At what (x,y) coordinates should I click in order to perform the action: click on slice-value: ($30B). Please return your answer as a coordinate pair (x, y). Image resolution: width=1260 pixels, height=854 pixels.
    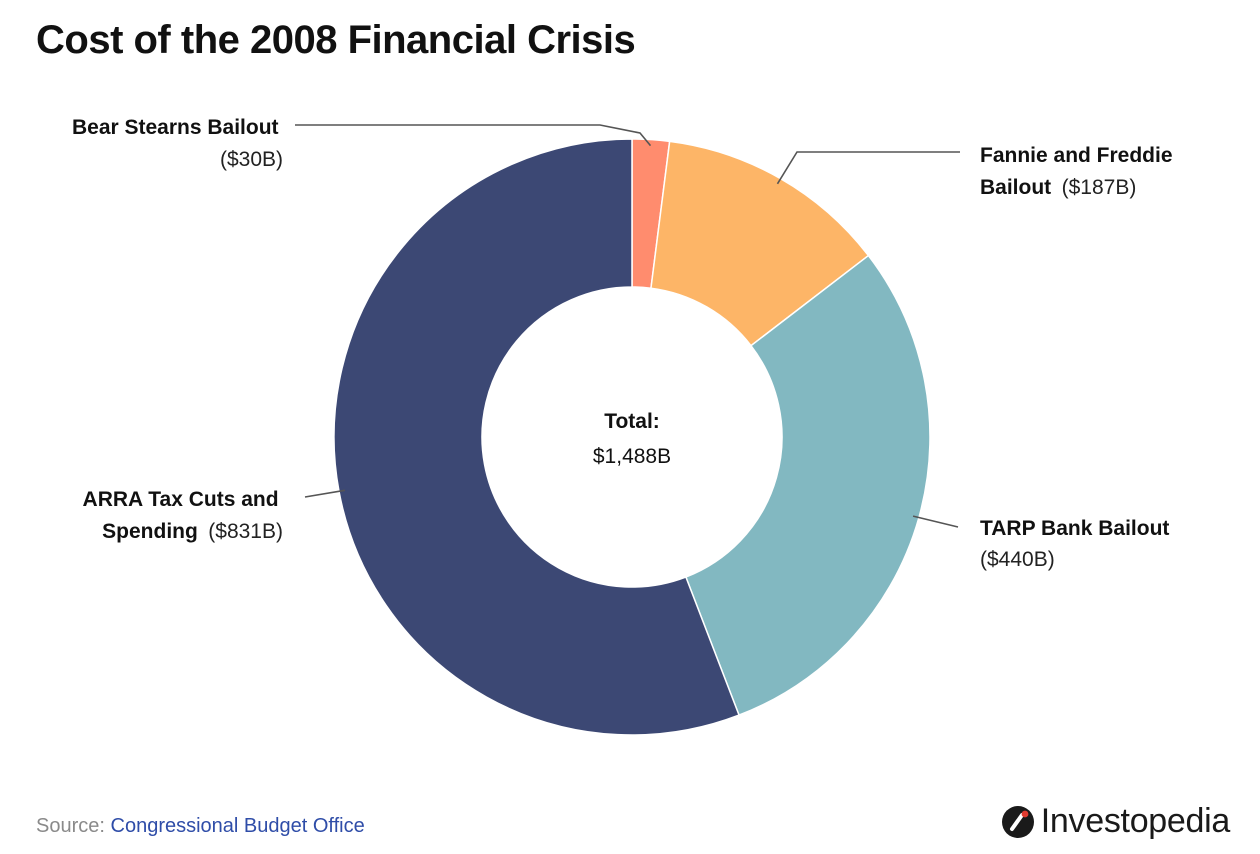
    Looking at the image, I should click on (251, 159).